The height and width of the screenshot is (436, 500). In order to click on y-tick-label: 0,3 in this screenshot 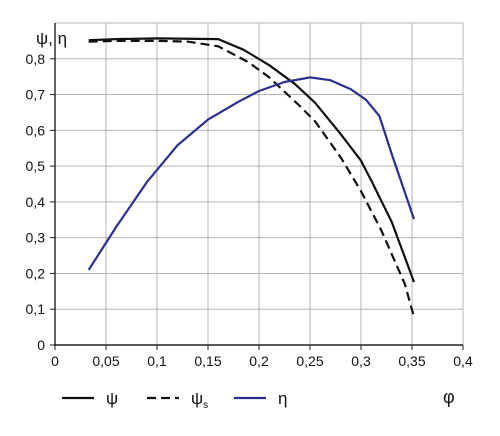, I will do `click(36, 238)`.